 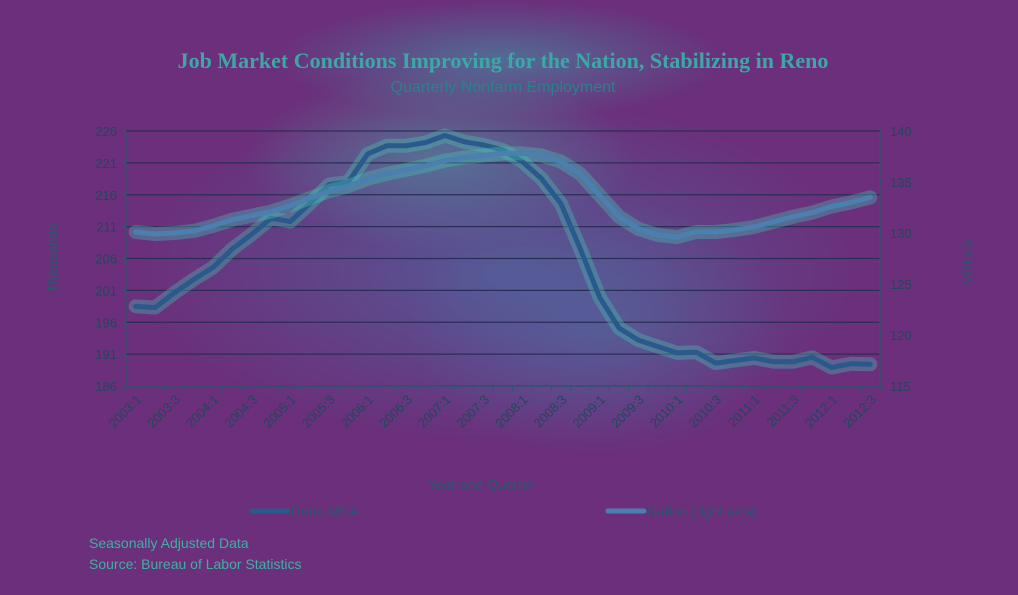 What do you see at coordinates (356, 411) in the screenshot?
I see `x-tick-label: 2006:1` at bounding box center [356, 411].